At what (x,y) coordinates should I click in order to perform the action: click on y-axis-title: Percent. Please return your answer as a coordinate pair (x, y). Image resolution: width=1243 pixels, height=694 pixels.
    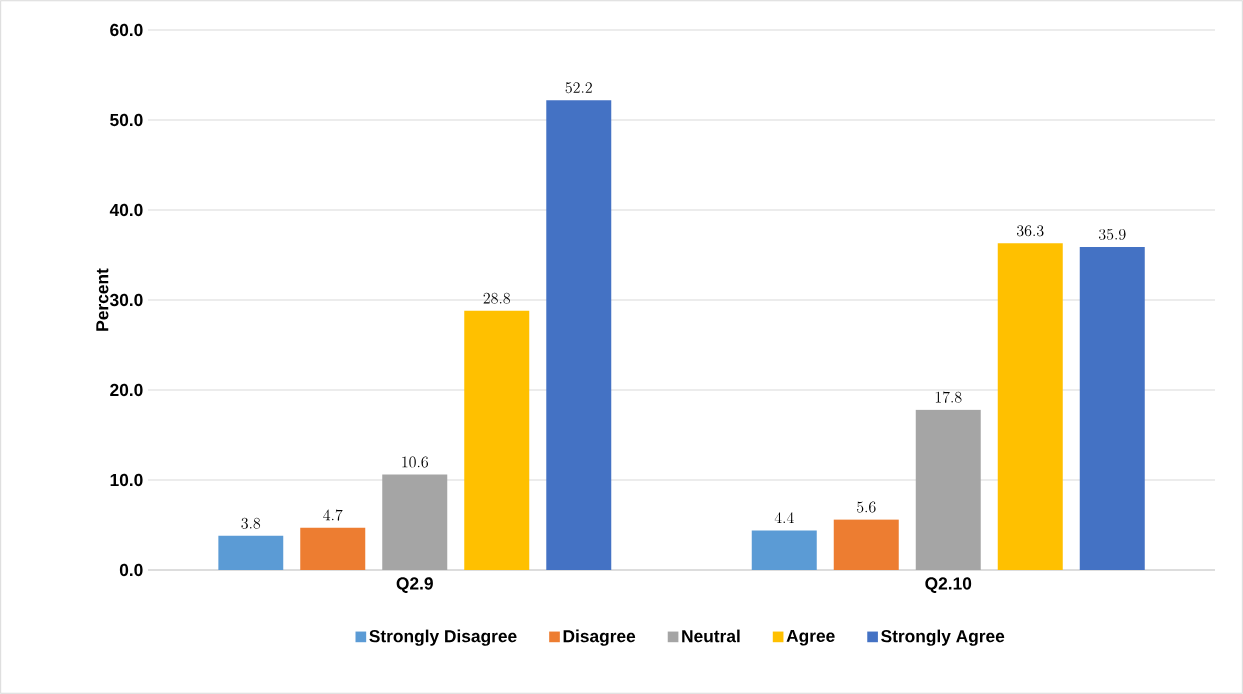
    Looking at the image, I should click on (102, 299).